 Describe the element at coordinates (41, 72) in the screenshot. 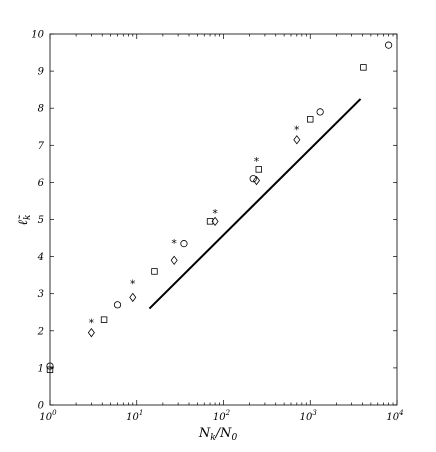

I see `y-tick-label: 9` at that location.